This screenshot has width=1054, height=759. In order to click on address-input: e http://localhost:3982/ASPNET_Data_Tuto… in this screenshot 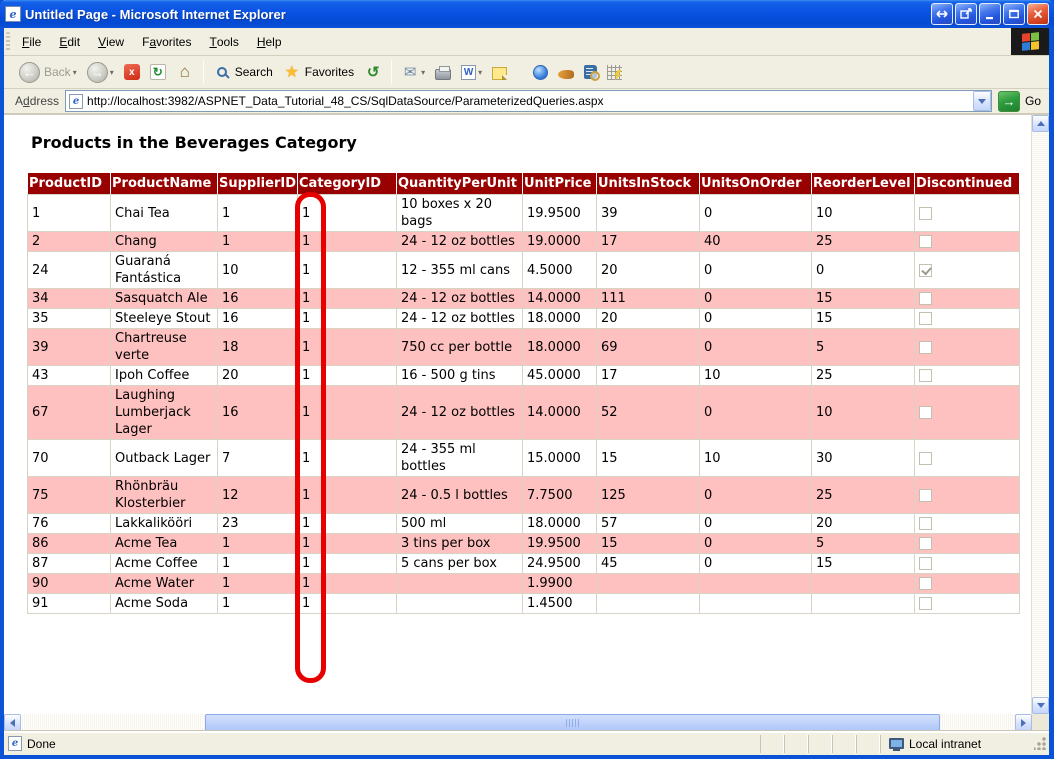, I will do `click(528, 101)`.